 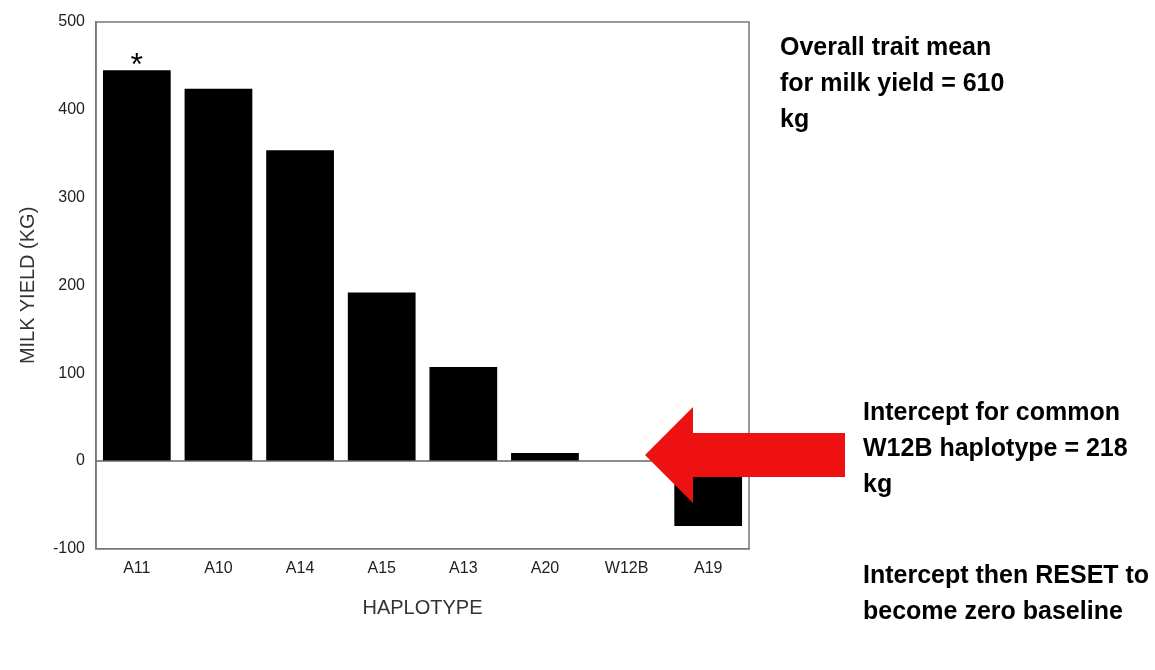 I want to click on y-tick-label: 300, so click(x=72, y=197).